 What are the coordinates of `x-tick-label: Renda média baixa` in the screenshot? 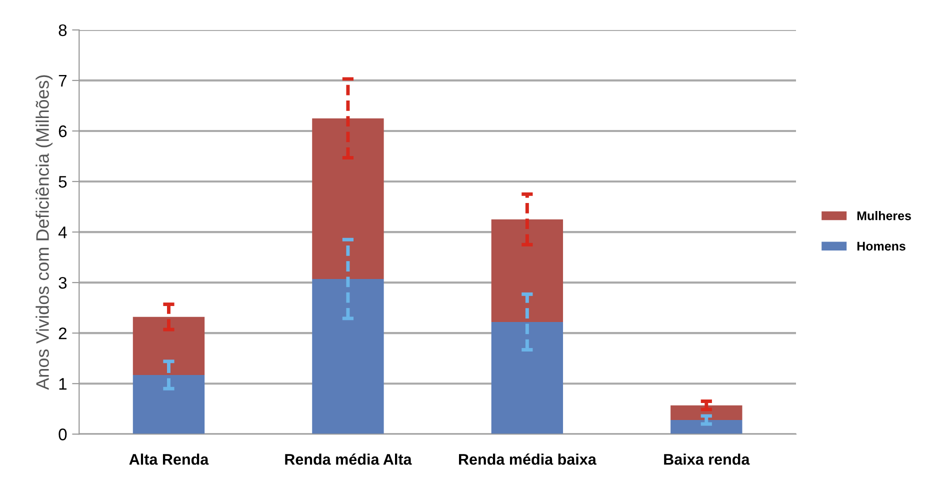 It's located at (527, 459).